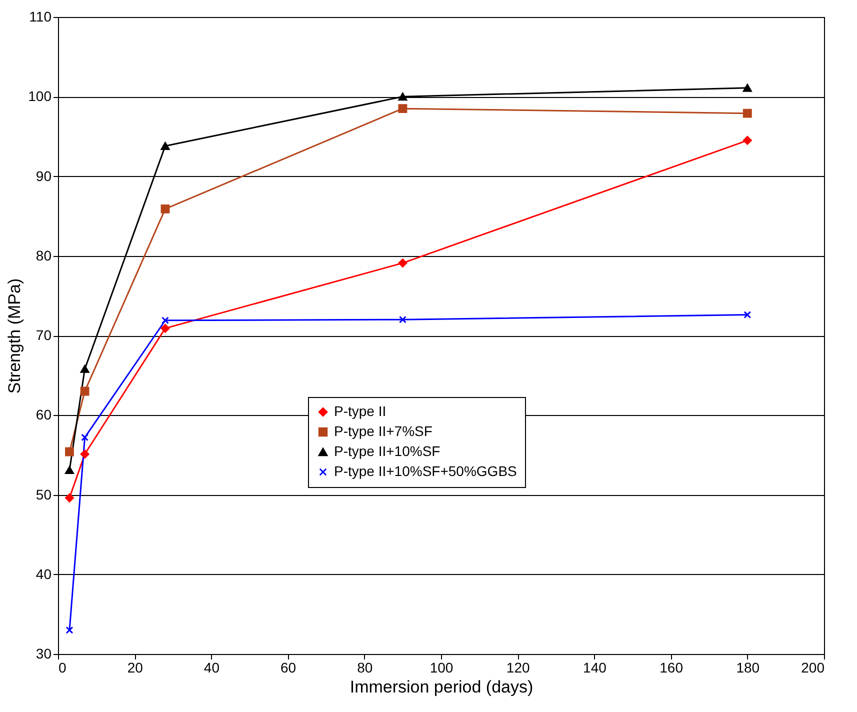 The height and width of the screenshot is (712, 857). I want to click on y-tick-label: 40, so click(44, 574).